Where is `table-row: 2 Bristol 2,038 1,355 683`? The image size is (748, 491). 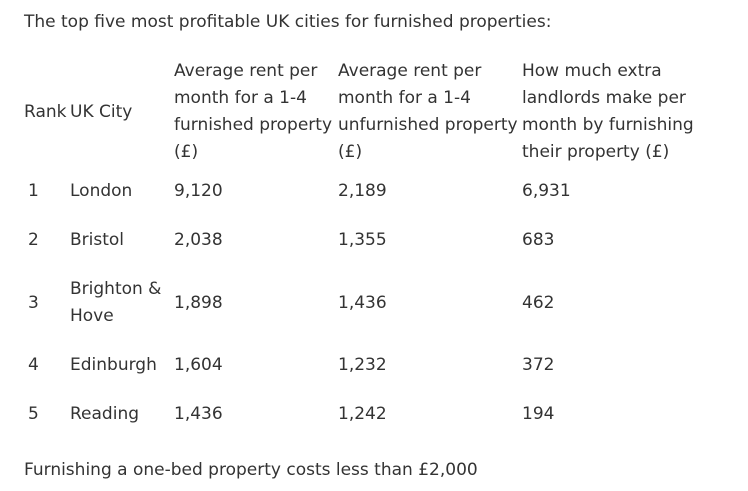
table-row: 2 Bristol 2,038 1,355 683 is located at coordinates (369, 240).